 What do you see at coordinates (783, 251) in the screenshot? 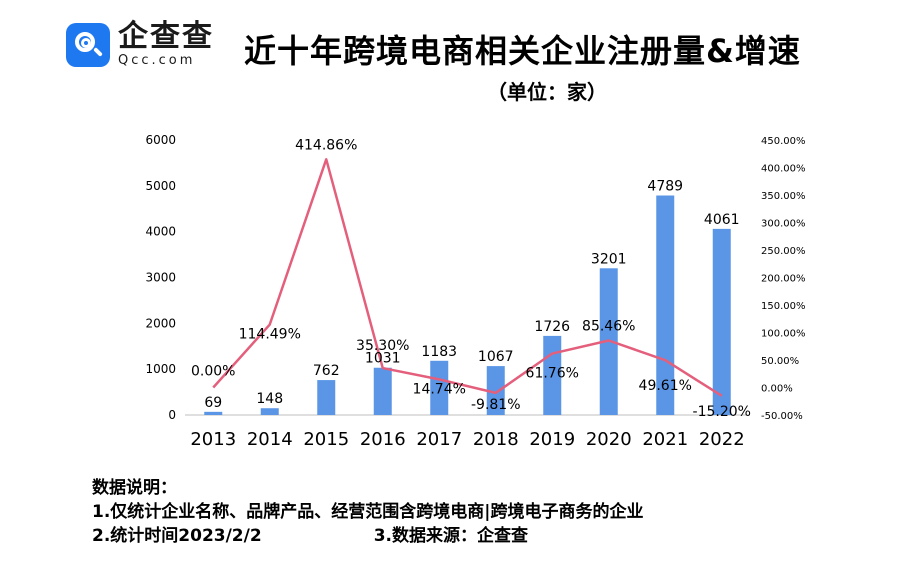
I see `y-right-tick-label: 250.00%` at bounding box center [783, 251].